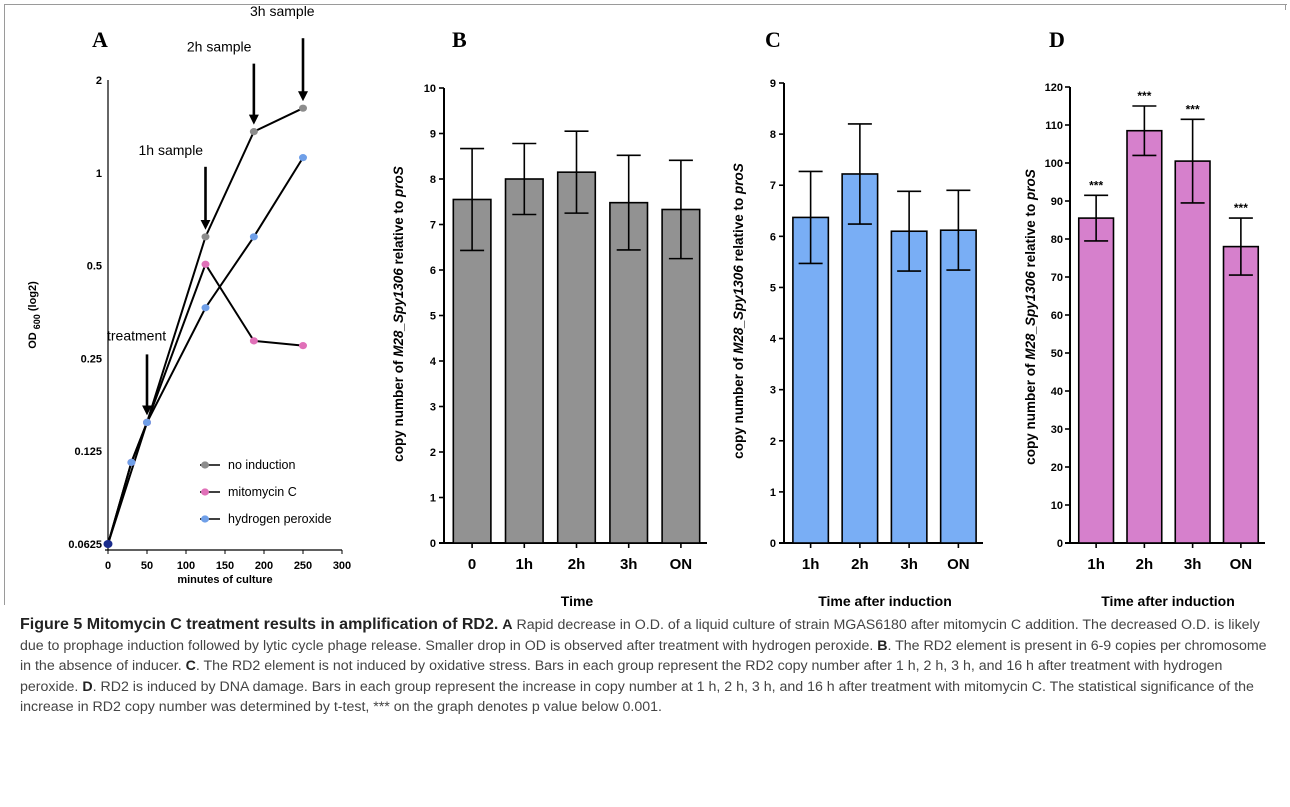 This screenshot has height=807, width=1290. Describe the element at coordinates (459, 39) in the screenshot. I see `panel-letter-b: B` at that location.